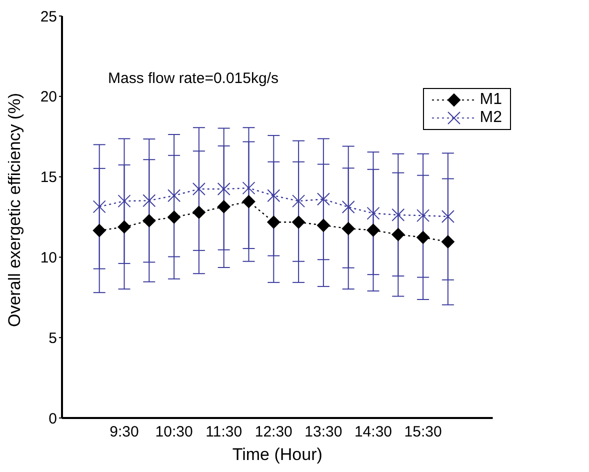 This screenshot has width=589, height=472. What do you see at coordinates (423, 432) in the screenshot?
I see `x-tick-label: 15:30` at bounding box center [423, 432].